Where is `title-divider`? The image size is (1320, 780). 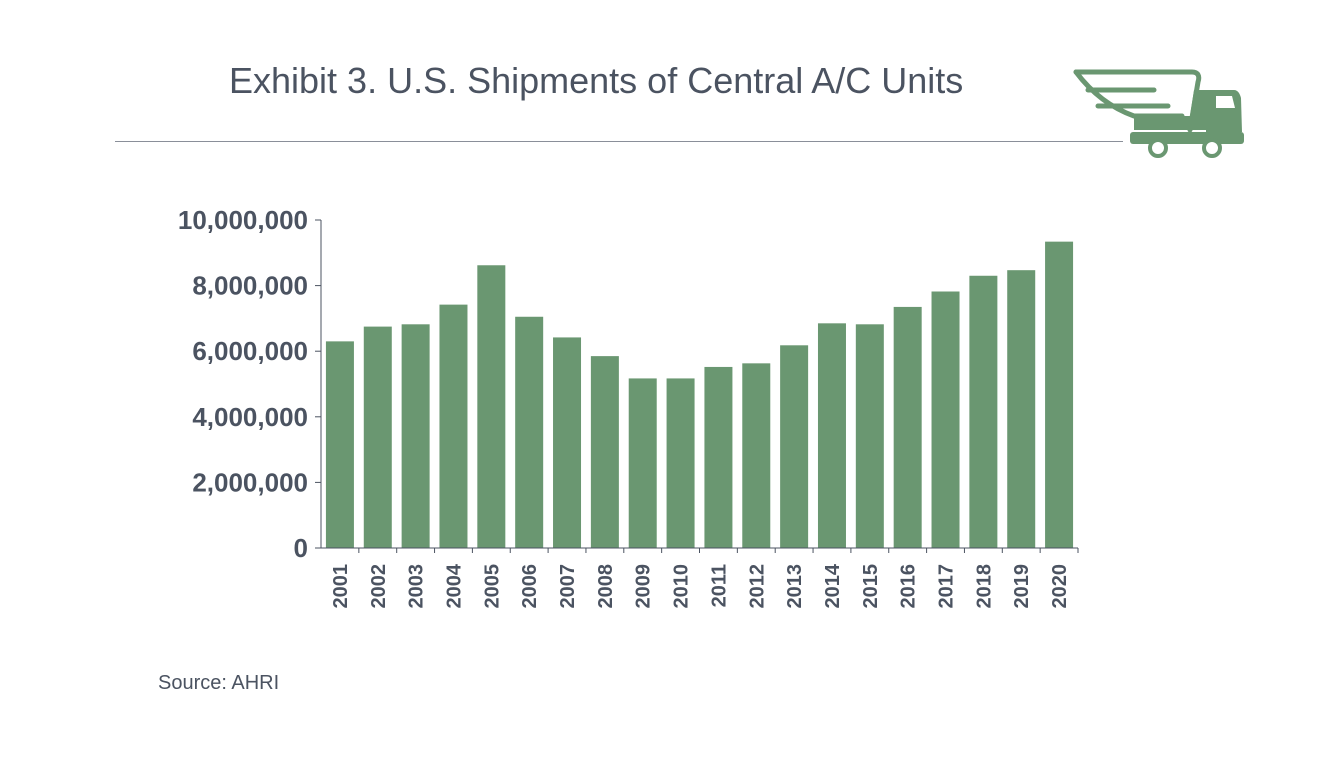 title-divider is located at coordinates (619, 141).